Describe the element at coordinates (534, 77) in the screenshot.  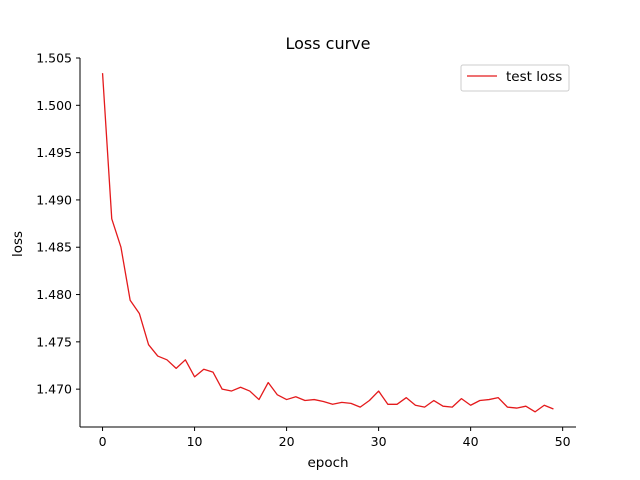
I see `legend-label-test-loss: test loss` at that location.